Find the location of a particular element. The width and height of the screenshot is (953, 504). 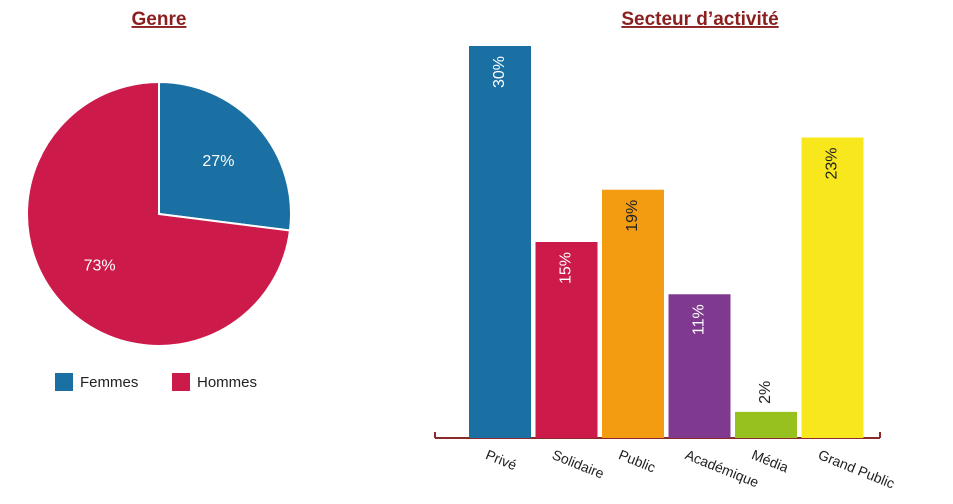

legend-label: Hommes is located at coordinates (227, 382).